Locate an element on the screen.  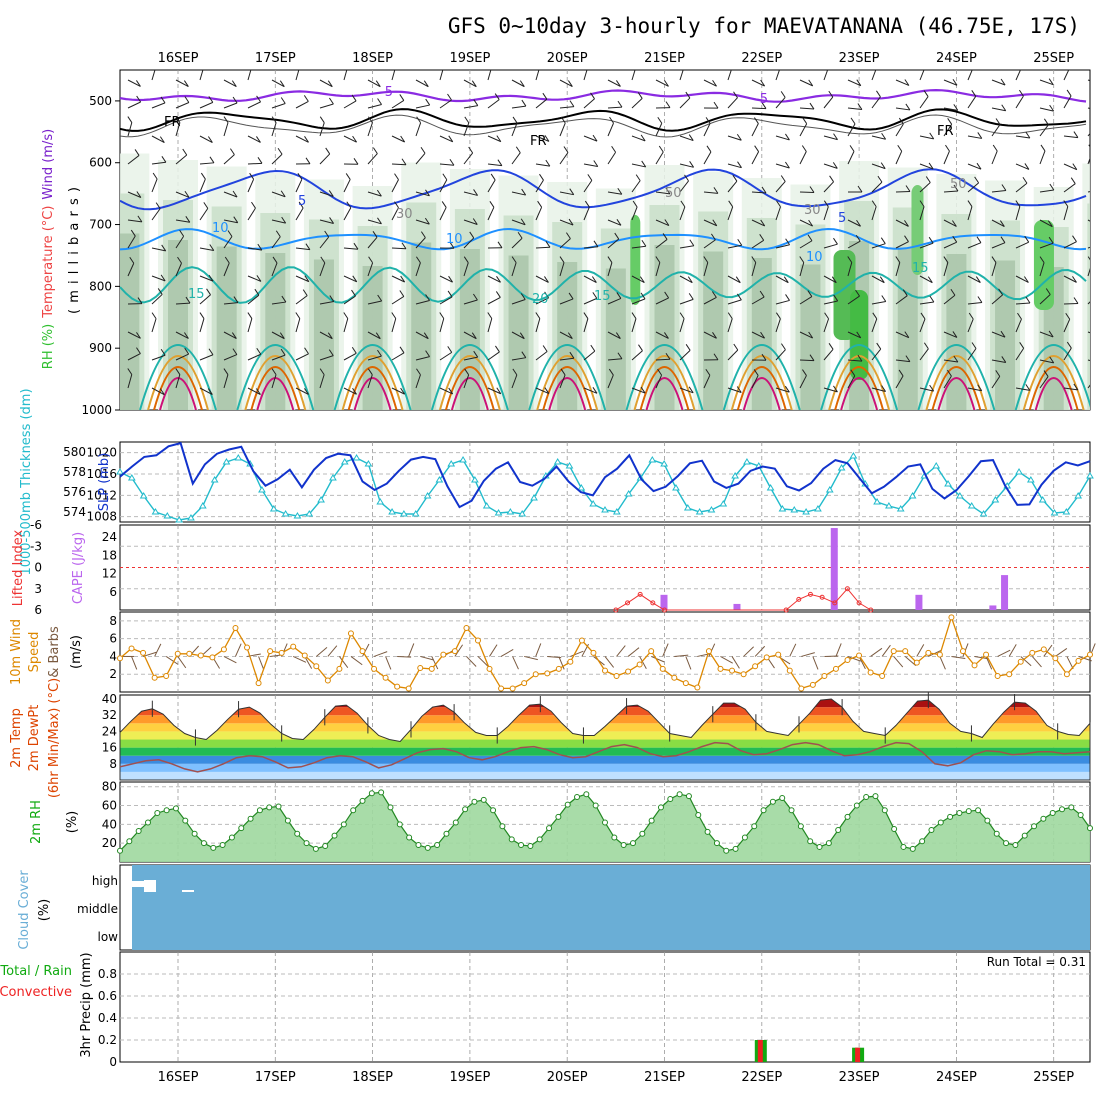
date-label-bottom: 16SEP is located at coordinates (178, 1077).